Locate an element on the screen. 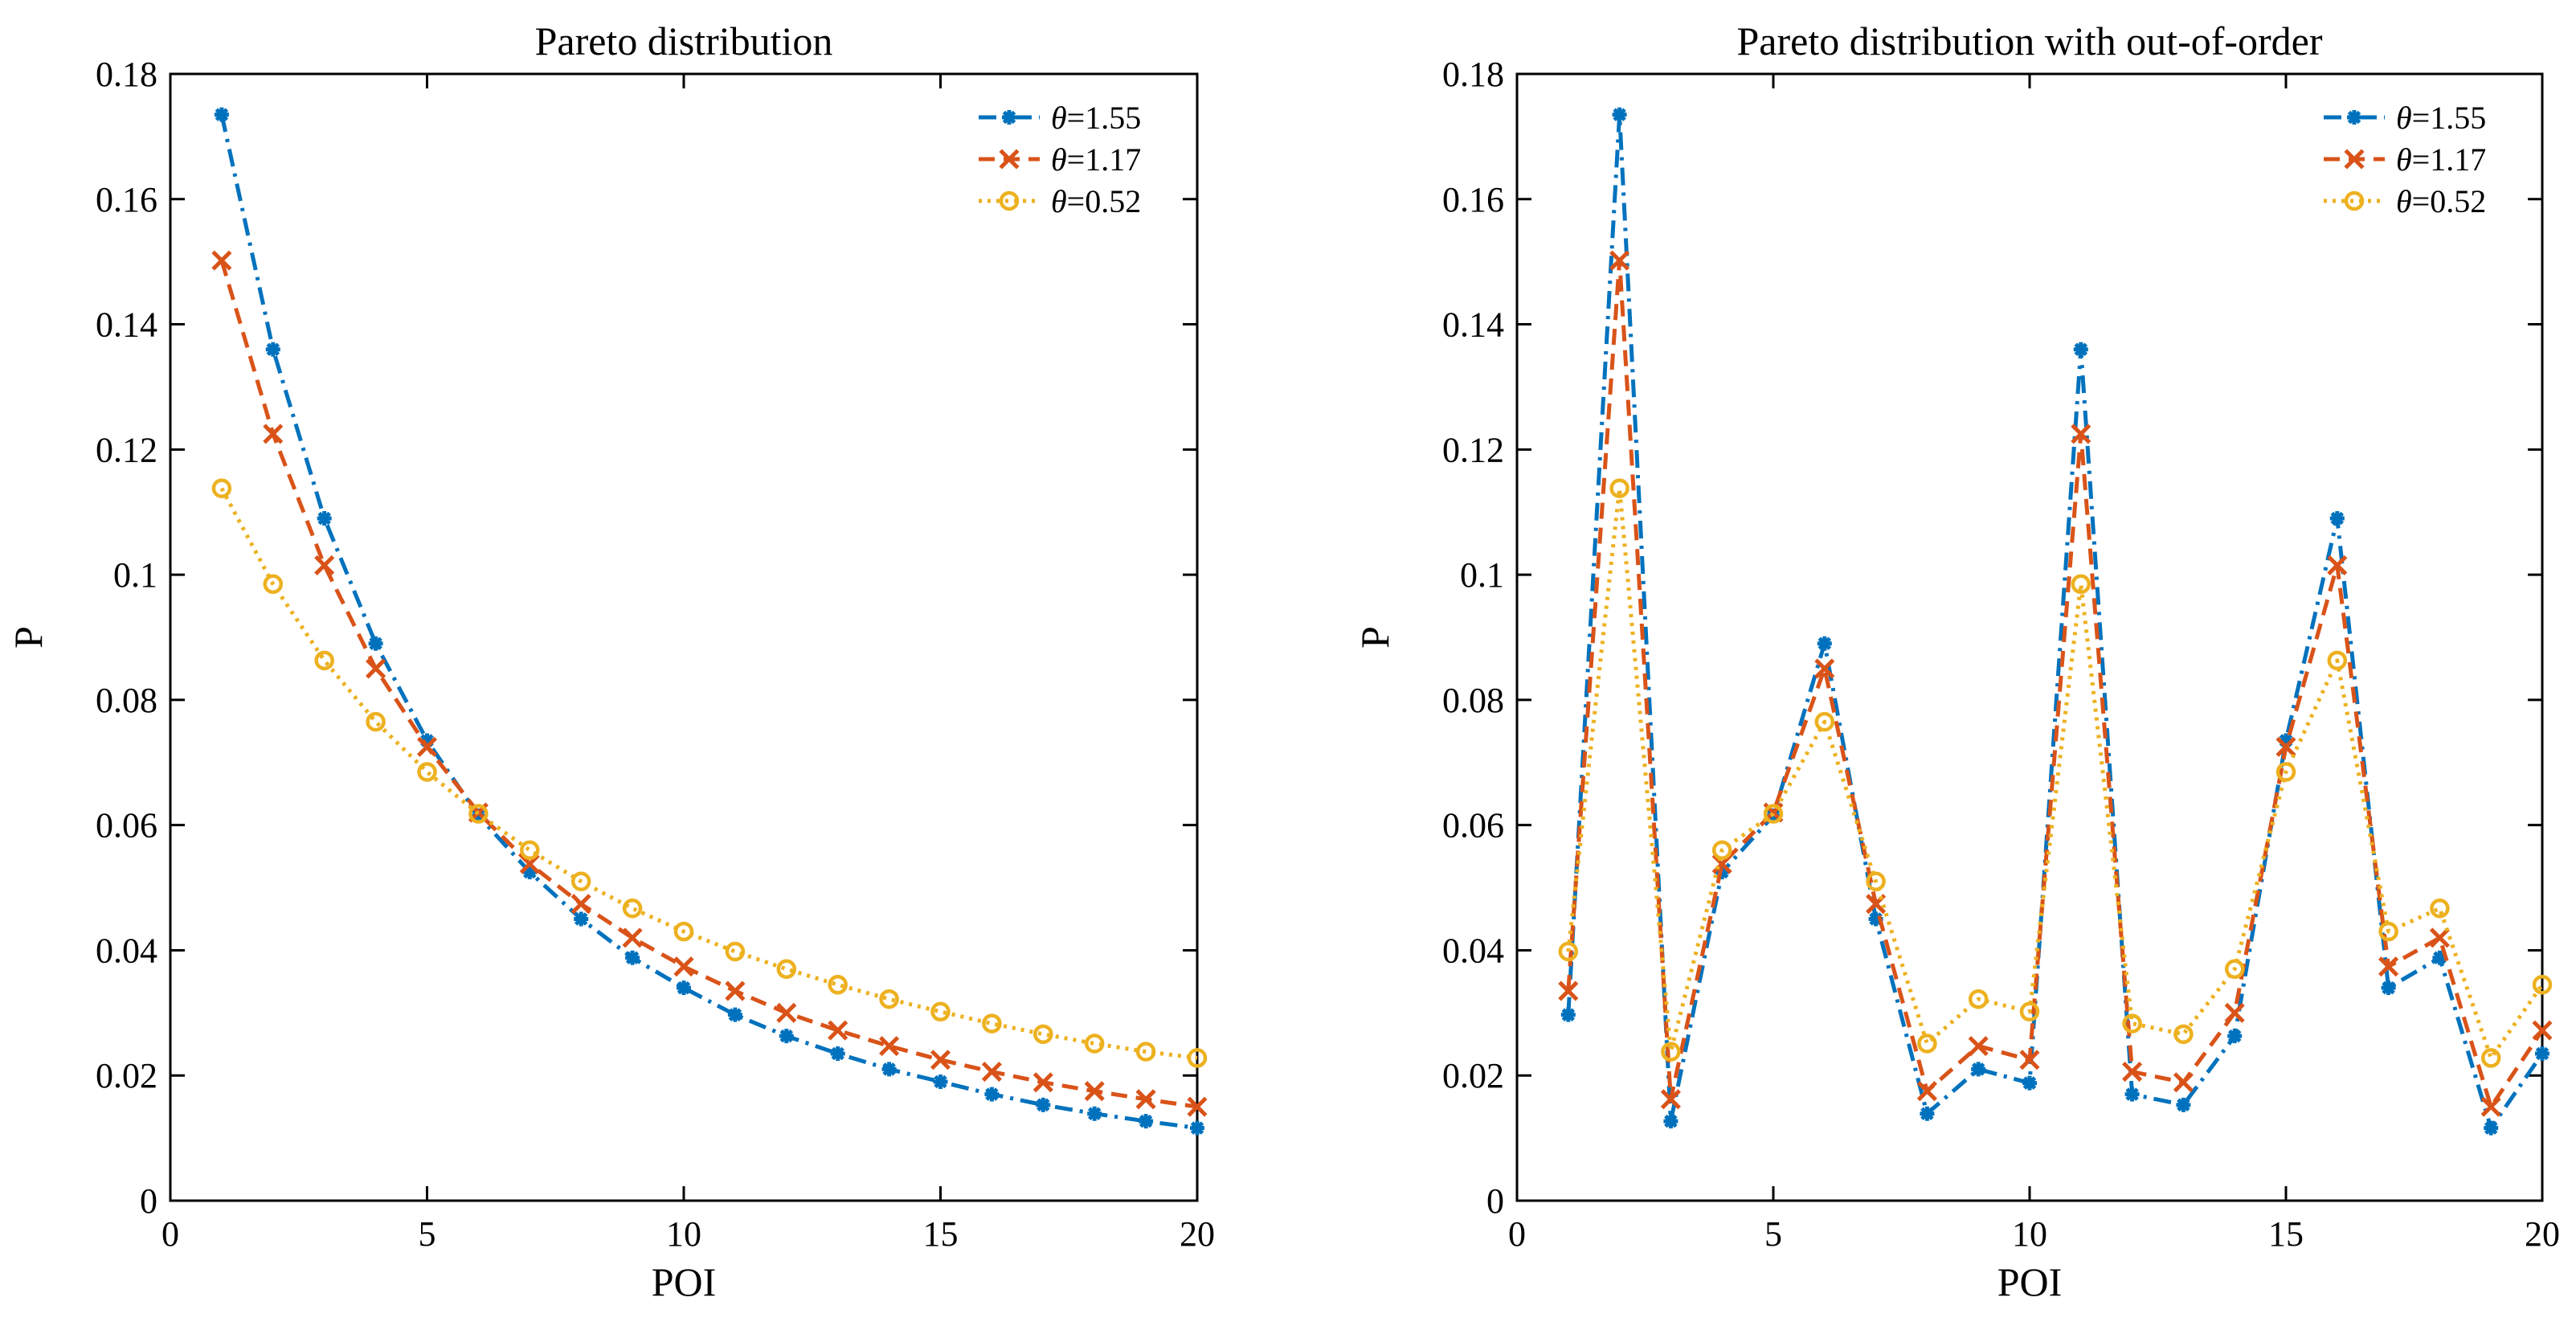 The height and width of the screenshot is (1318, 2576). legend-label: θ=1.55 is located at coordinates (1096, 118).